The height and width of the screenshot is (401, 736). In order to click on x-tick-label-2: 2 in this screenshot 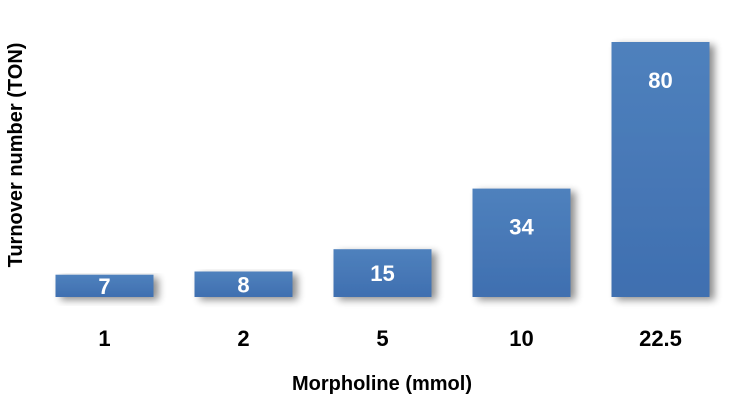, I will do `click(243, 338)`.